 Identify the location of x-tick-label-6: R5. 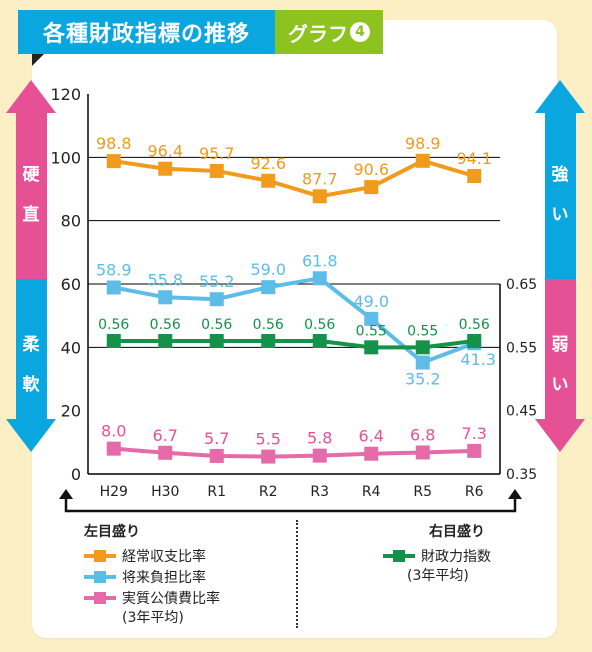
(422, 492).